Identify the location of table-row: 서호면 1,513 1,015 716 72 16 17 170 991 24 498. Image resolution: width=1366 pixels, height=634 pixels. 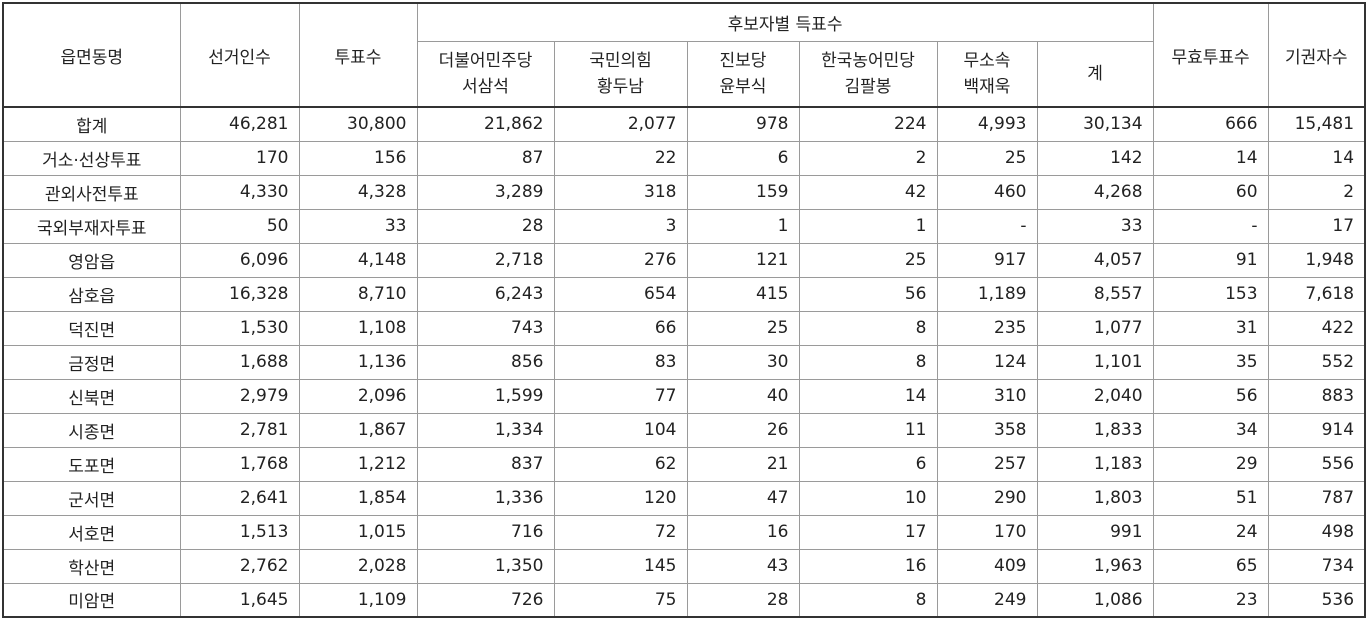
(684, 532).